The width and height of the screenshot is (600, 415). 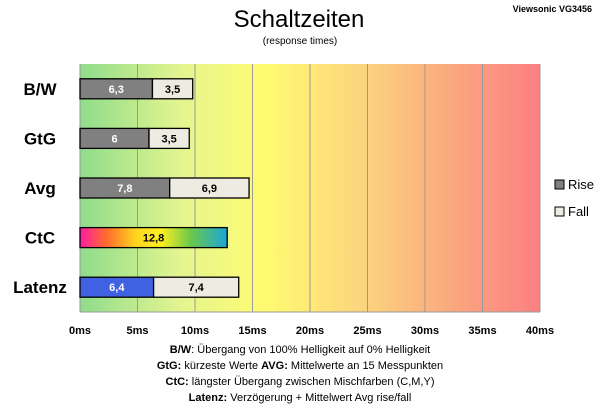 I want to click on data-label: 6,9, so click(x=209, y=189).